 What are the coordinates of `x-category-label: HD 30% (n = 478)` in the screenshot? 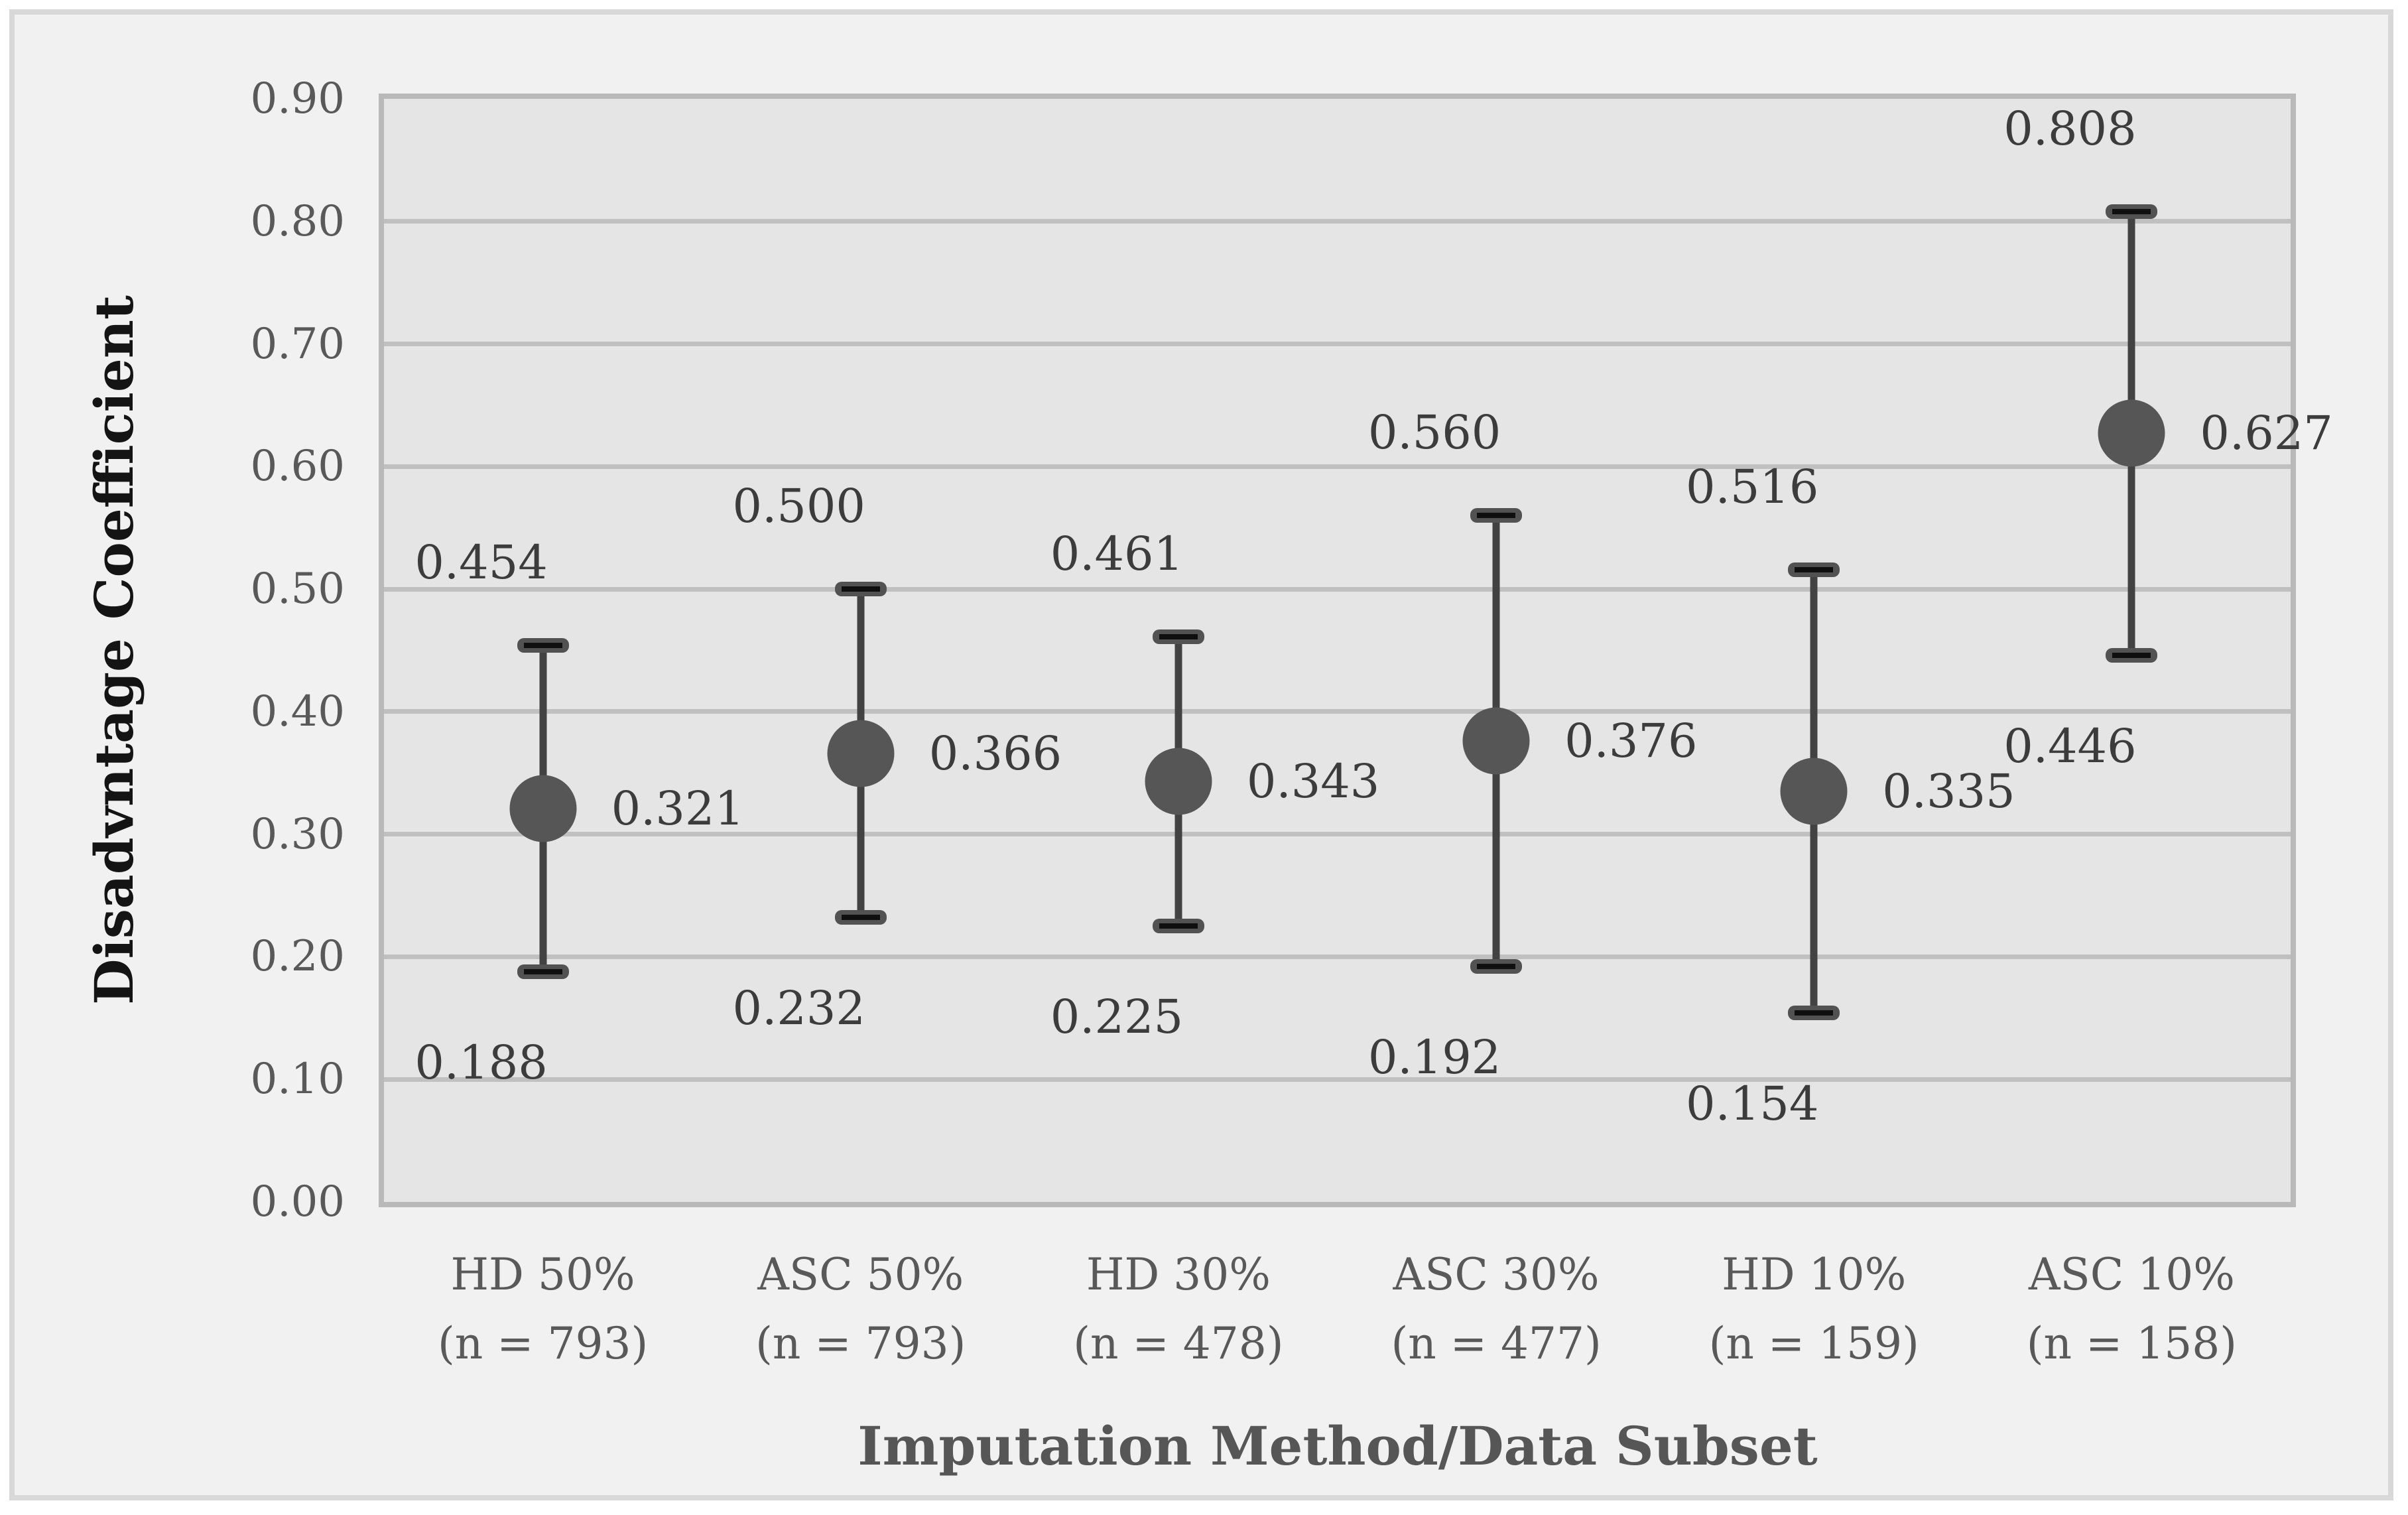 It's located at (1178, 1309).